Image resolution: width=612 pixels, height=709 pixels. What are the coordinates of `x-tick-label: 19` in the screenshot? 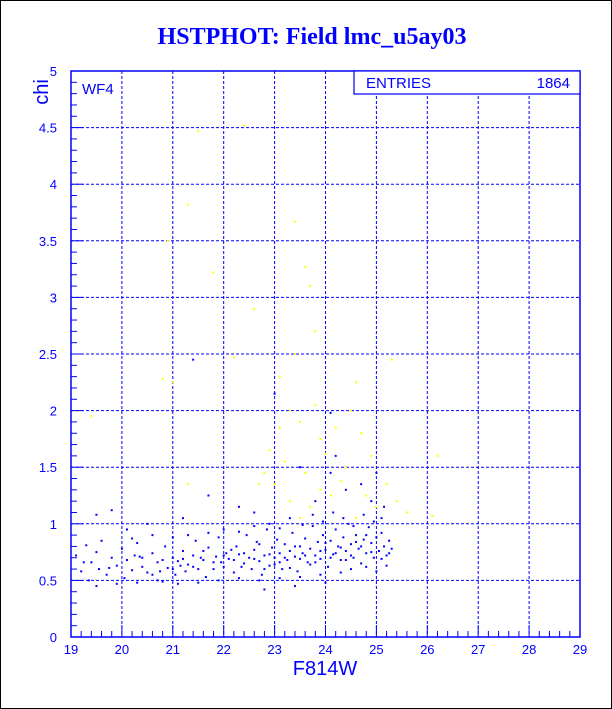 It's located at (71, 649).